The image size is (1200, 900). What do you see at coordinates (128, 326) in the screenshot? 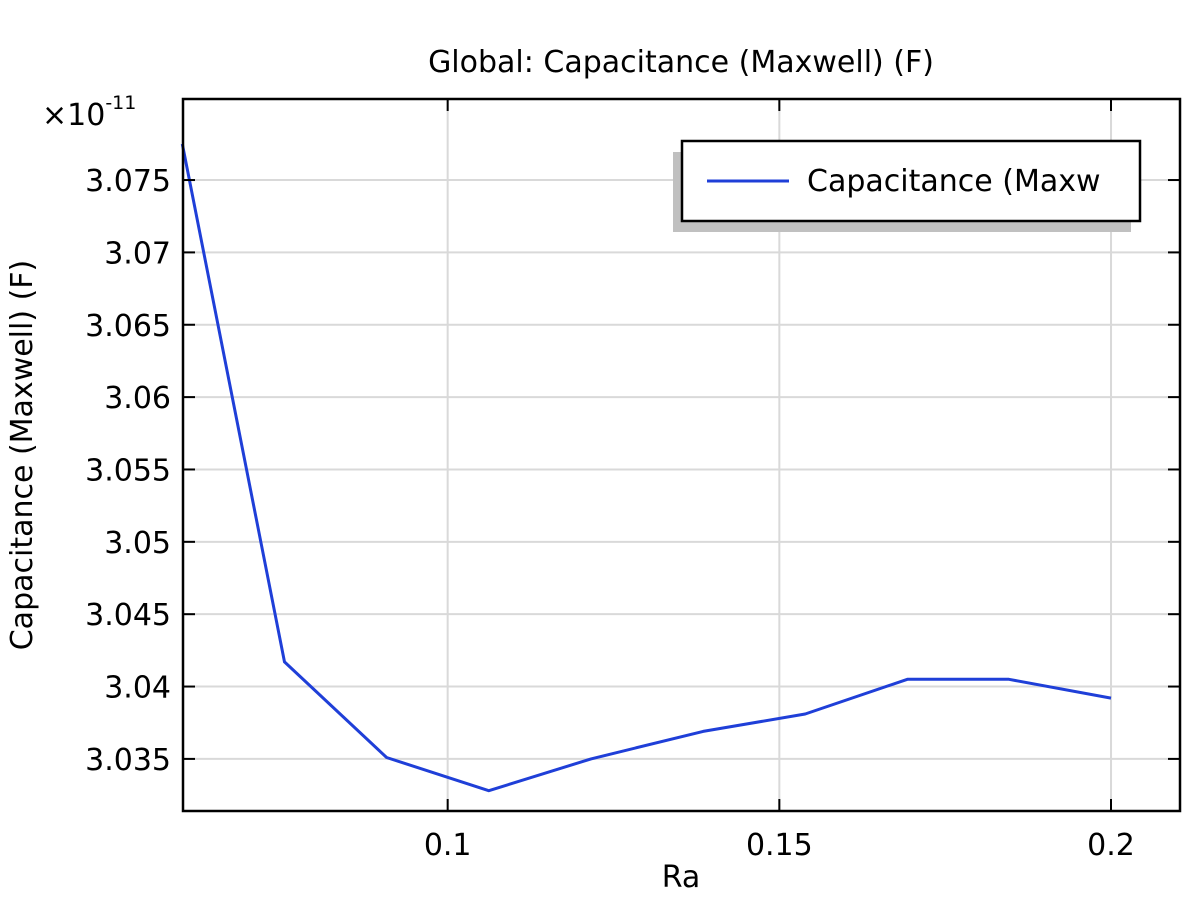
I see `y-tick-label: 3.065` at bounding box center [128, 326].